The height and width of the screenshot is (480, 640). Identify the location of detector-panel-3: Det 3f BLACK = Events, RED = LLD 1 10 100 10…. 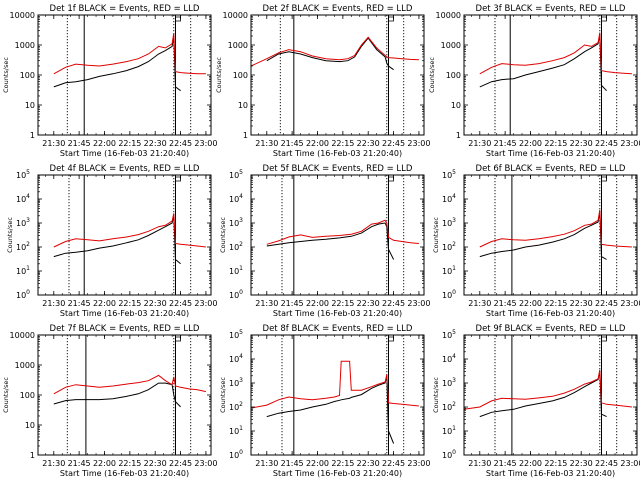
(534, 81).